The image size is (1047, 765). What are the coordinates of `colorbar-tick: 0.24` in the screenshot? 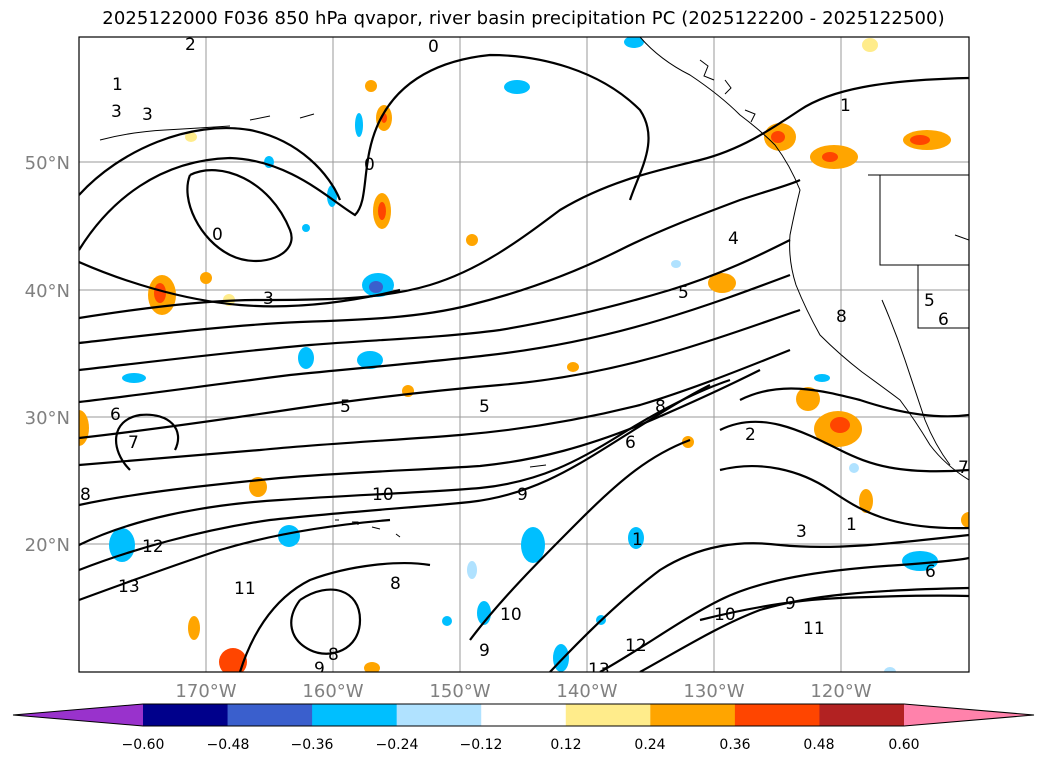 It's located at (649, 745).